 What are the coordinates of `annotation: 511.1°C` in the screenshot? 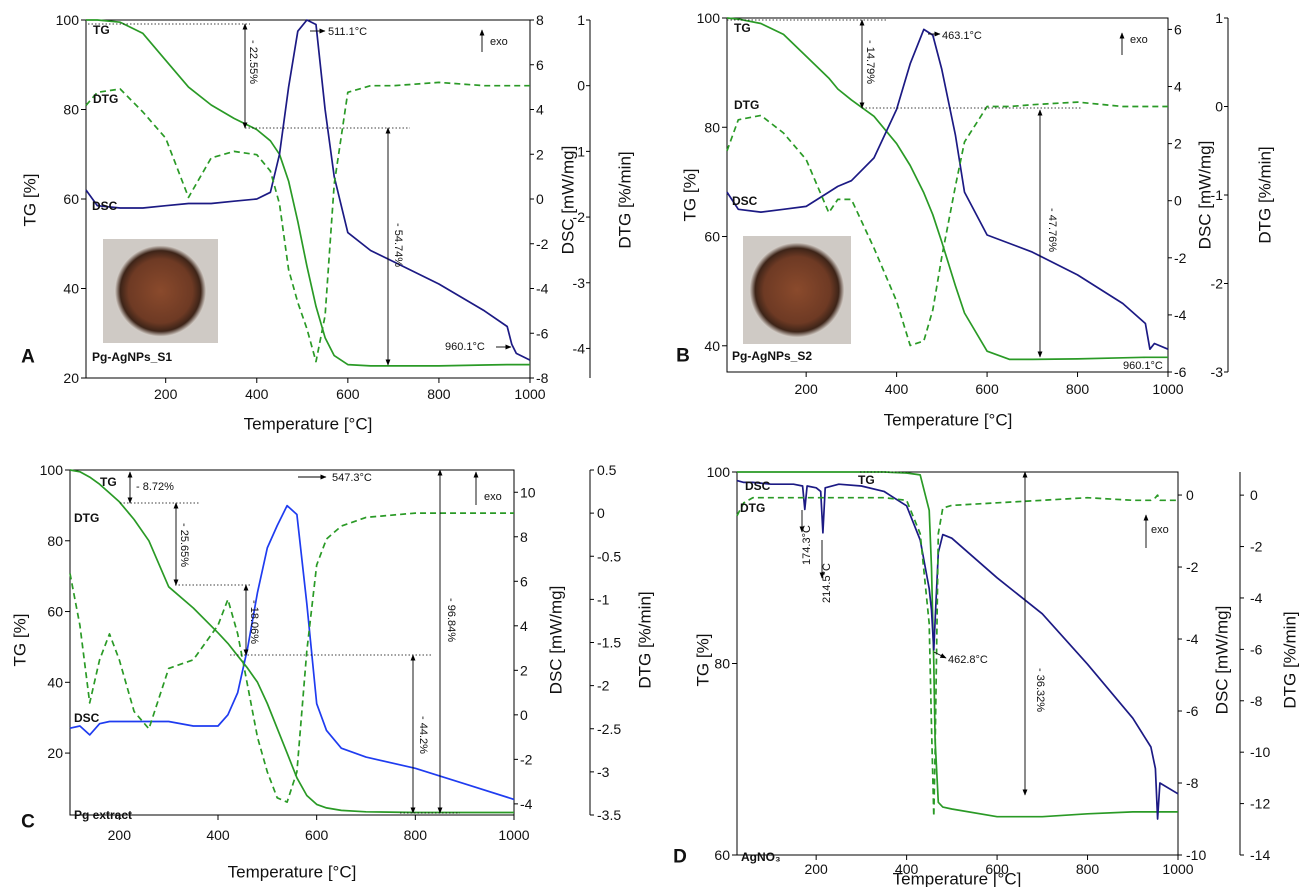 It's located at (347, 32).